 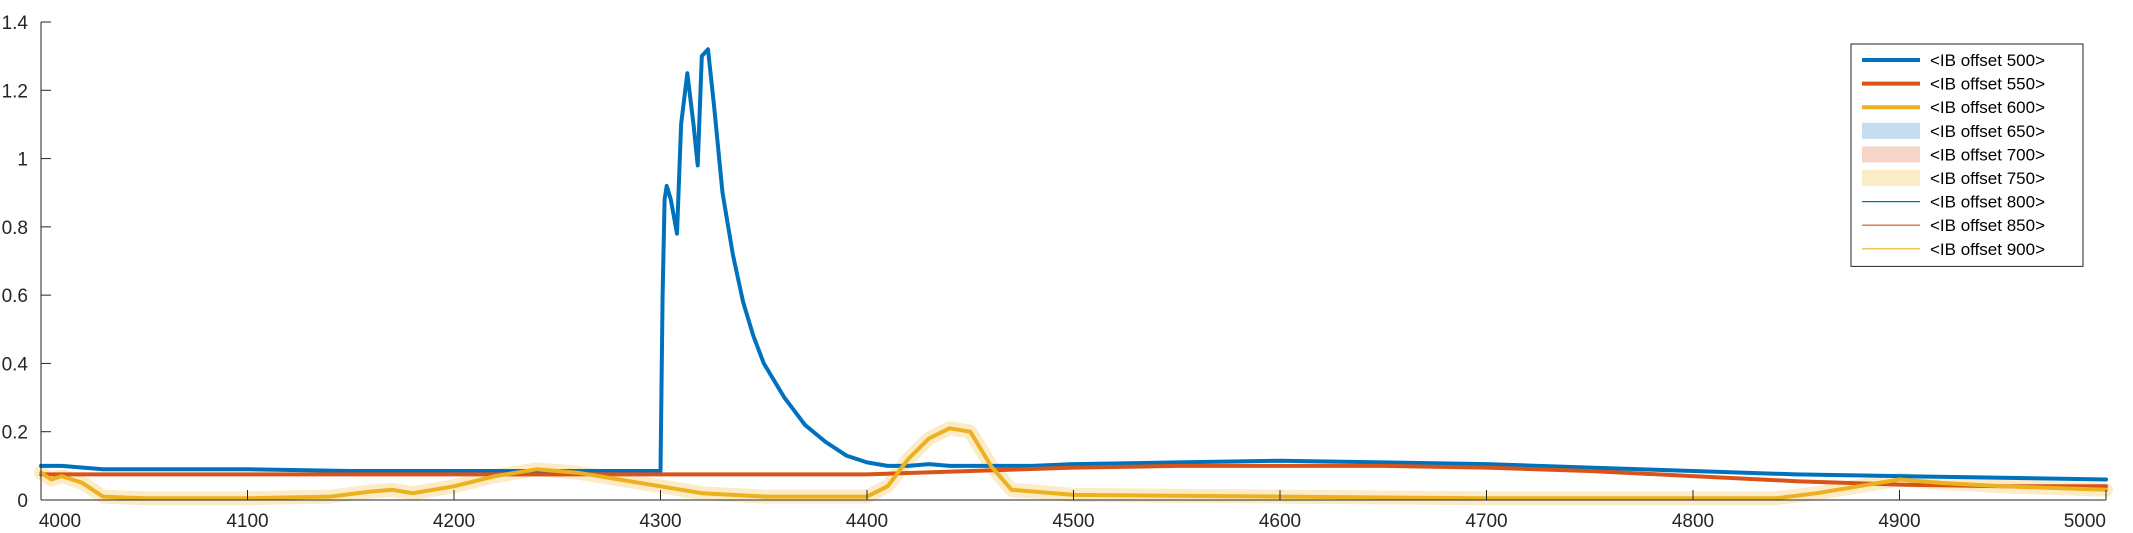 I want to click on legend-item: <IB offset 800>, so click(x=1953, y=202).